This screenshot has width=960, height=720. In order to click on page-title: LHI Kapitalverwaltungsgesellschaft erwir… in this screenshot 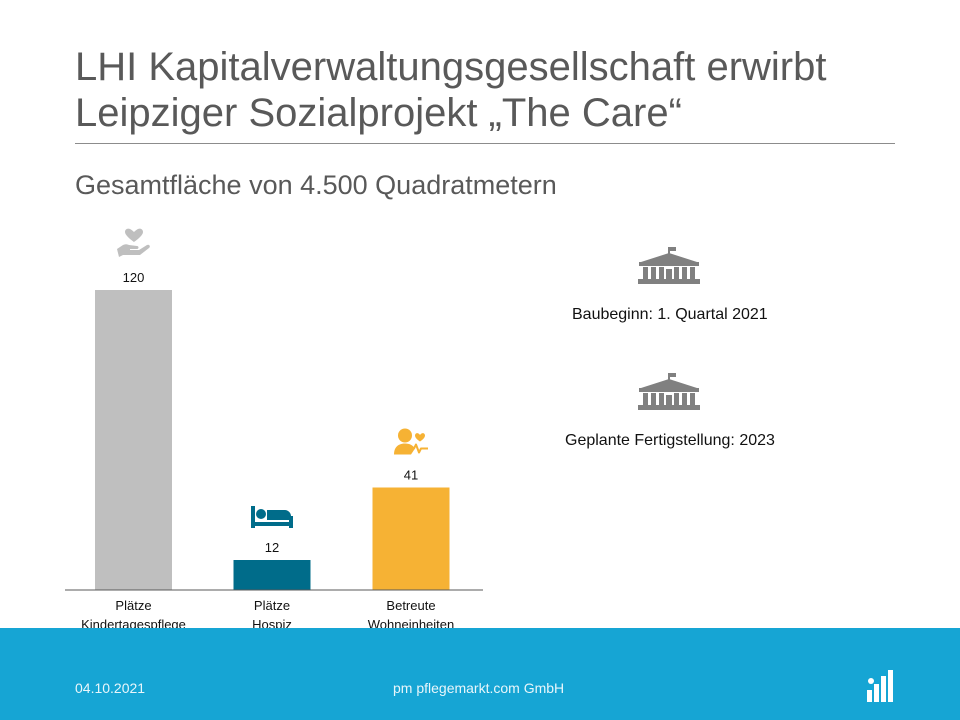, I will do `click(495, 90)`.